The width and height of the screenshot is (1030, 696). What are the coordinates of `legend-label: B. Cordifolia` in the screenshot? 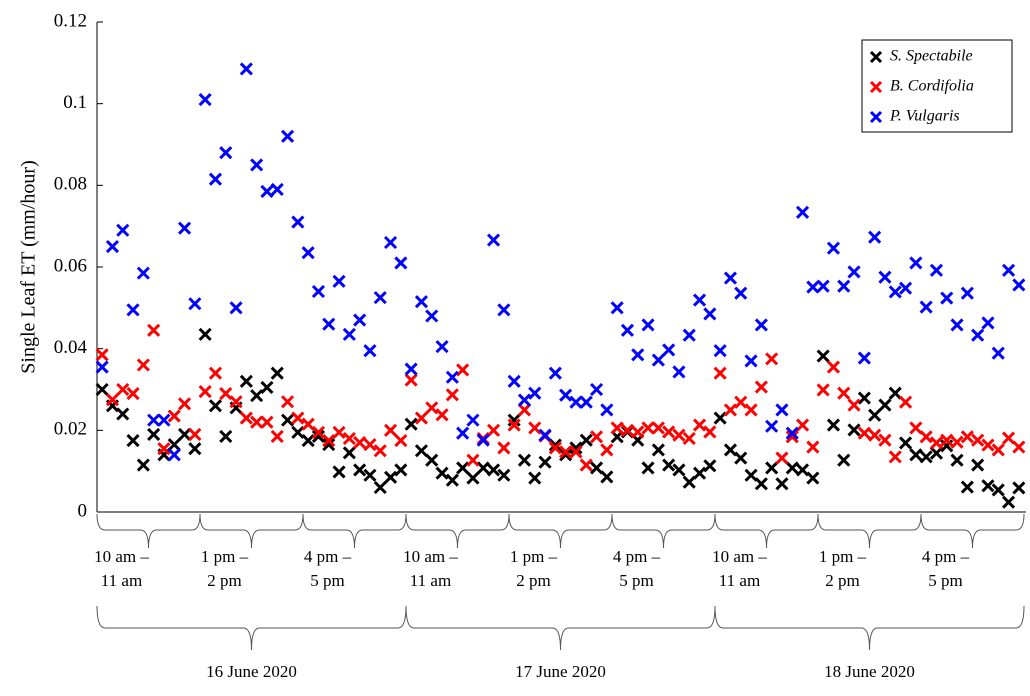 It's located at (932, 86).